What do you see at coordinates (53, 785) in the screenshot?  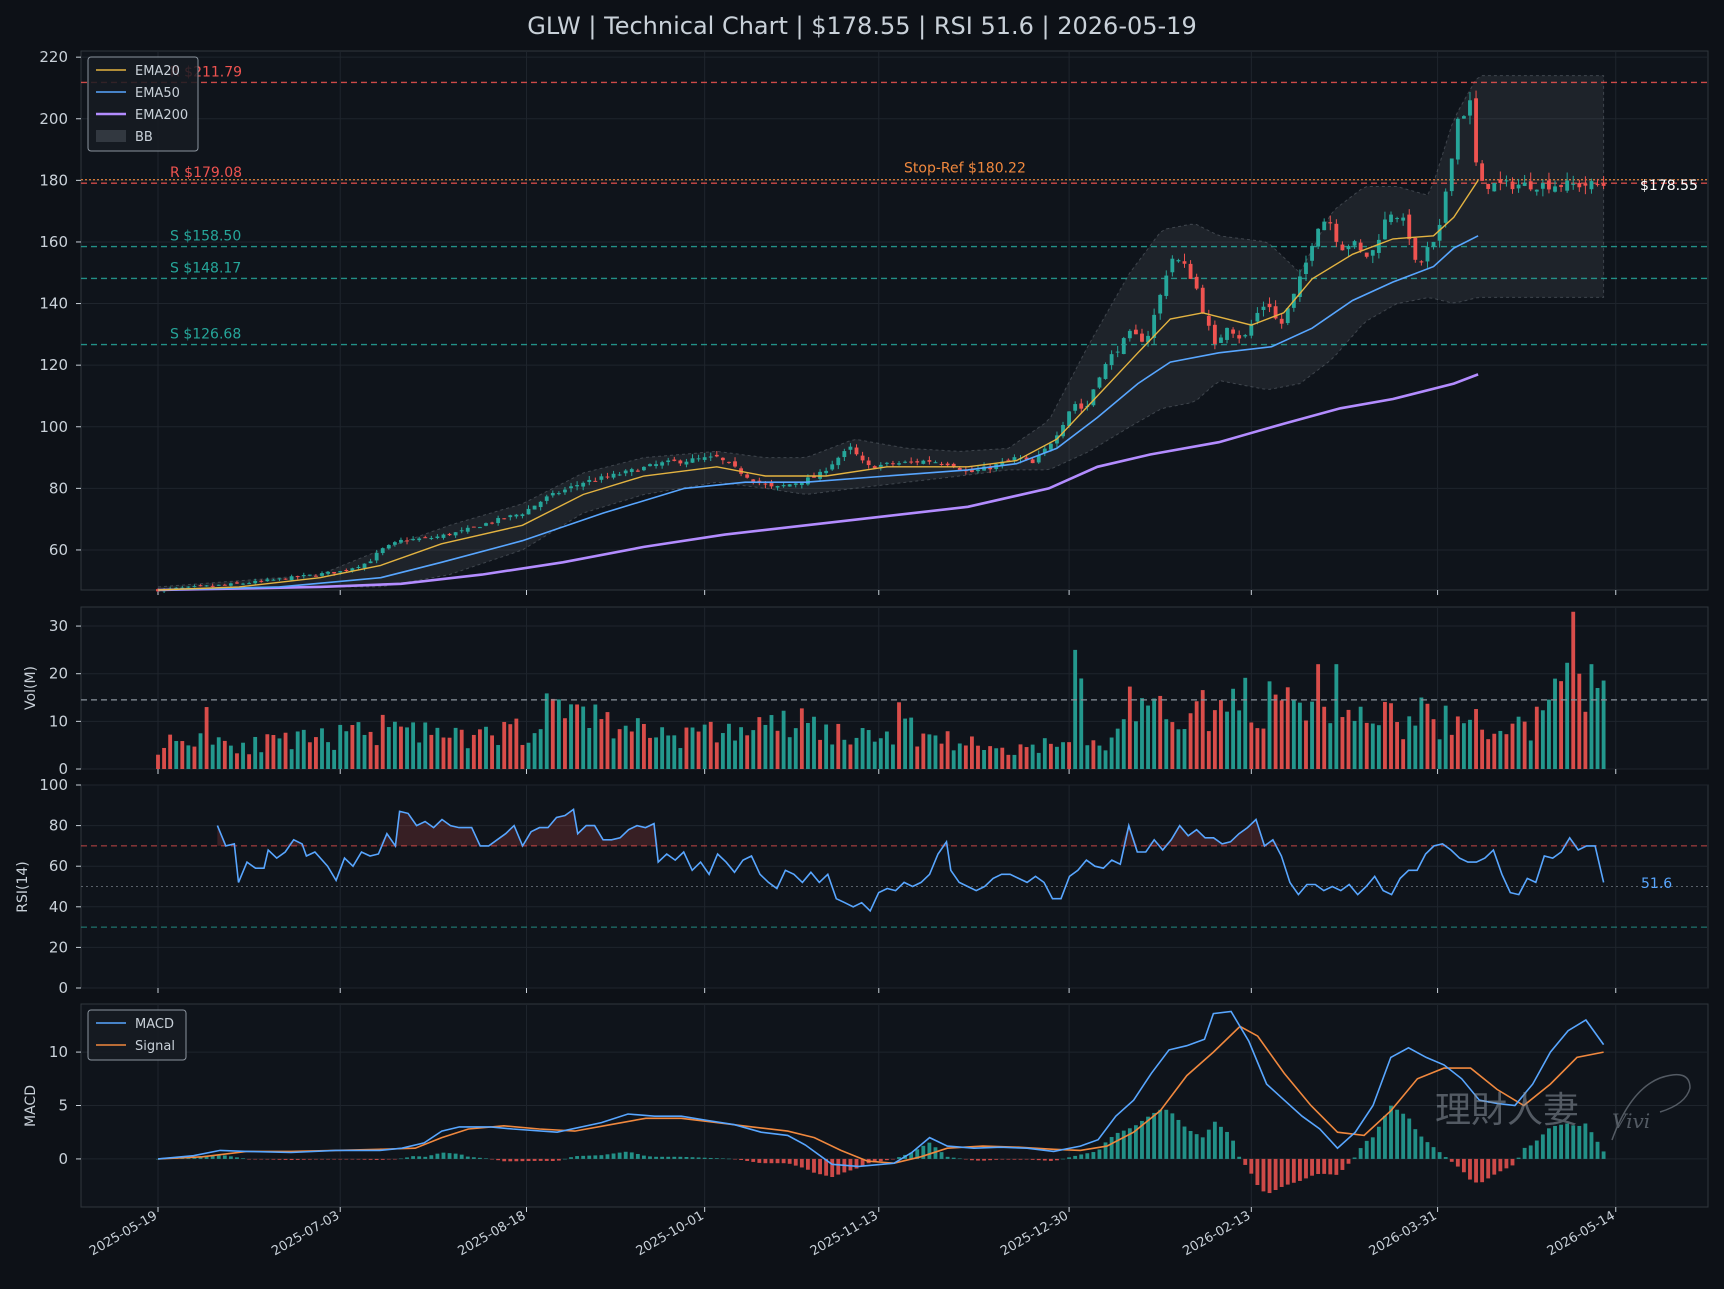 I see `rsi-ytick-label: 100` at bounding box center [53, 785].